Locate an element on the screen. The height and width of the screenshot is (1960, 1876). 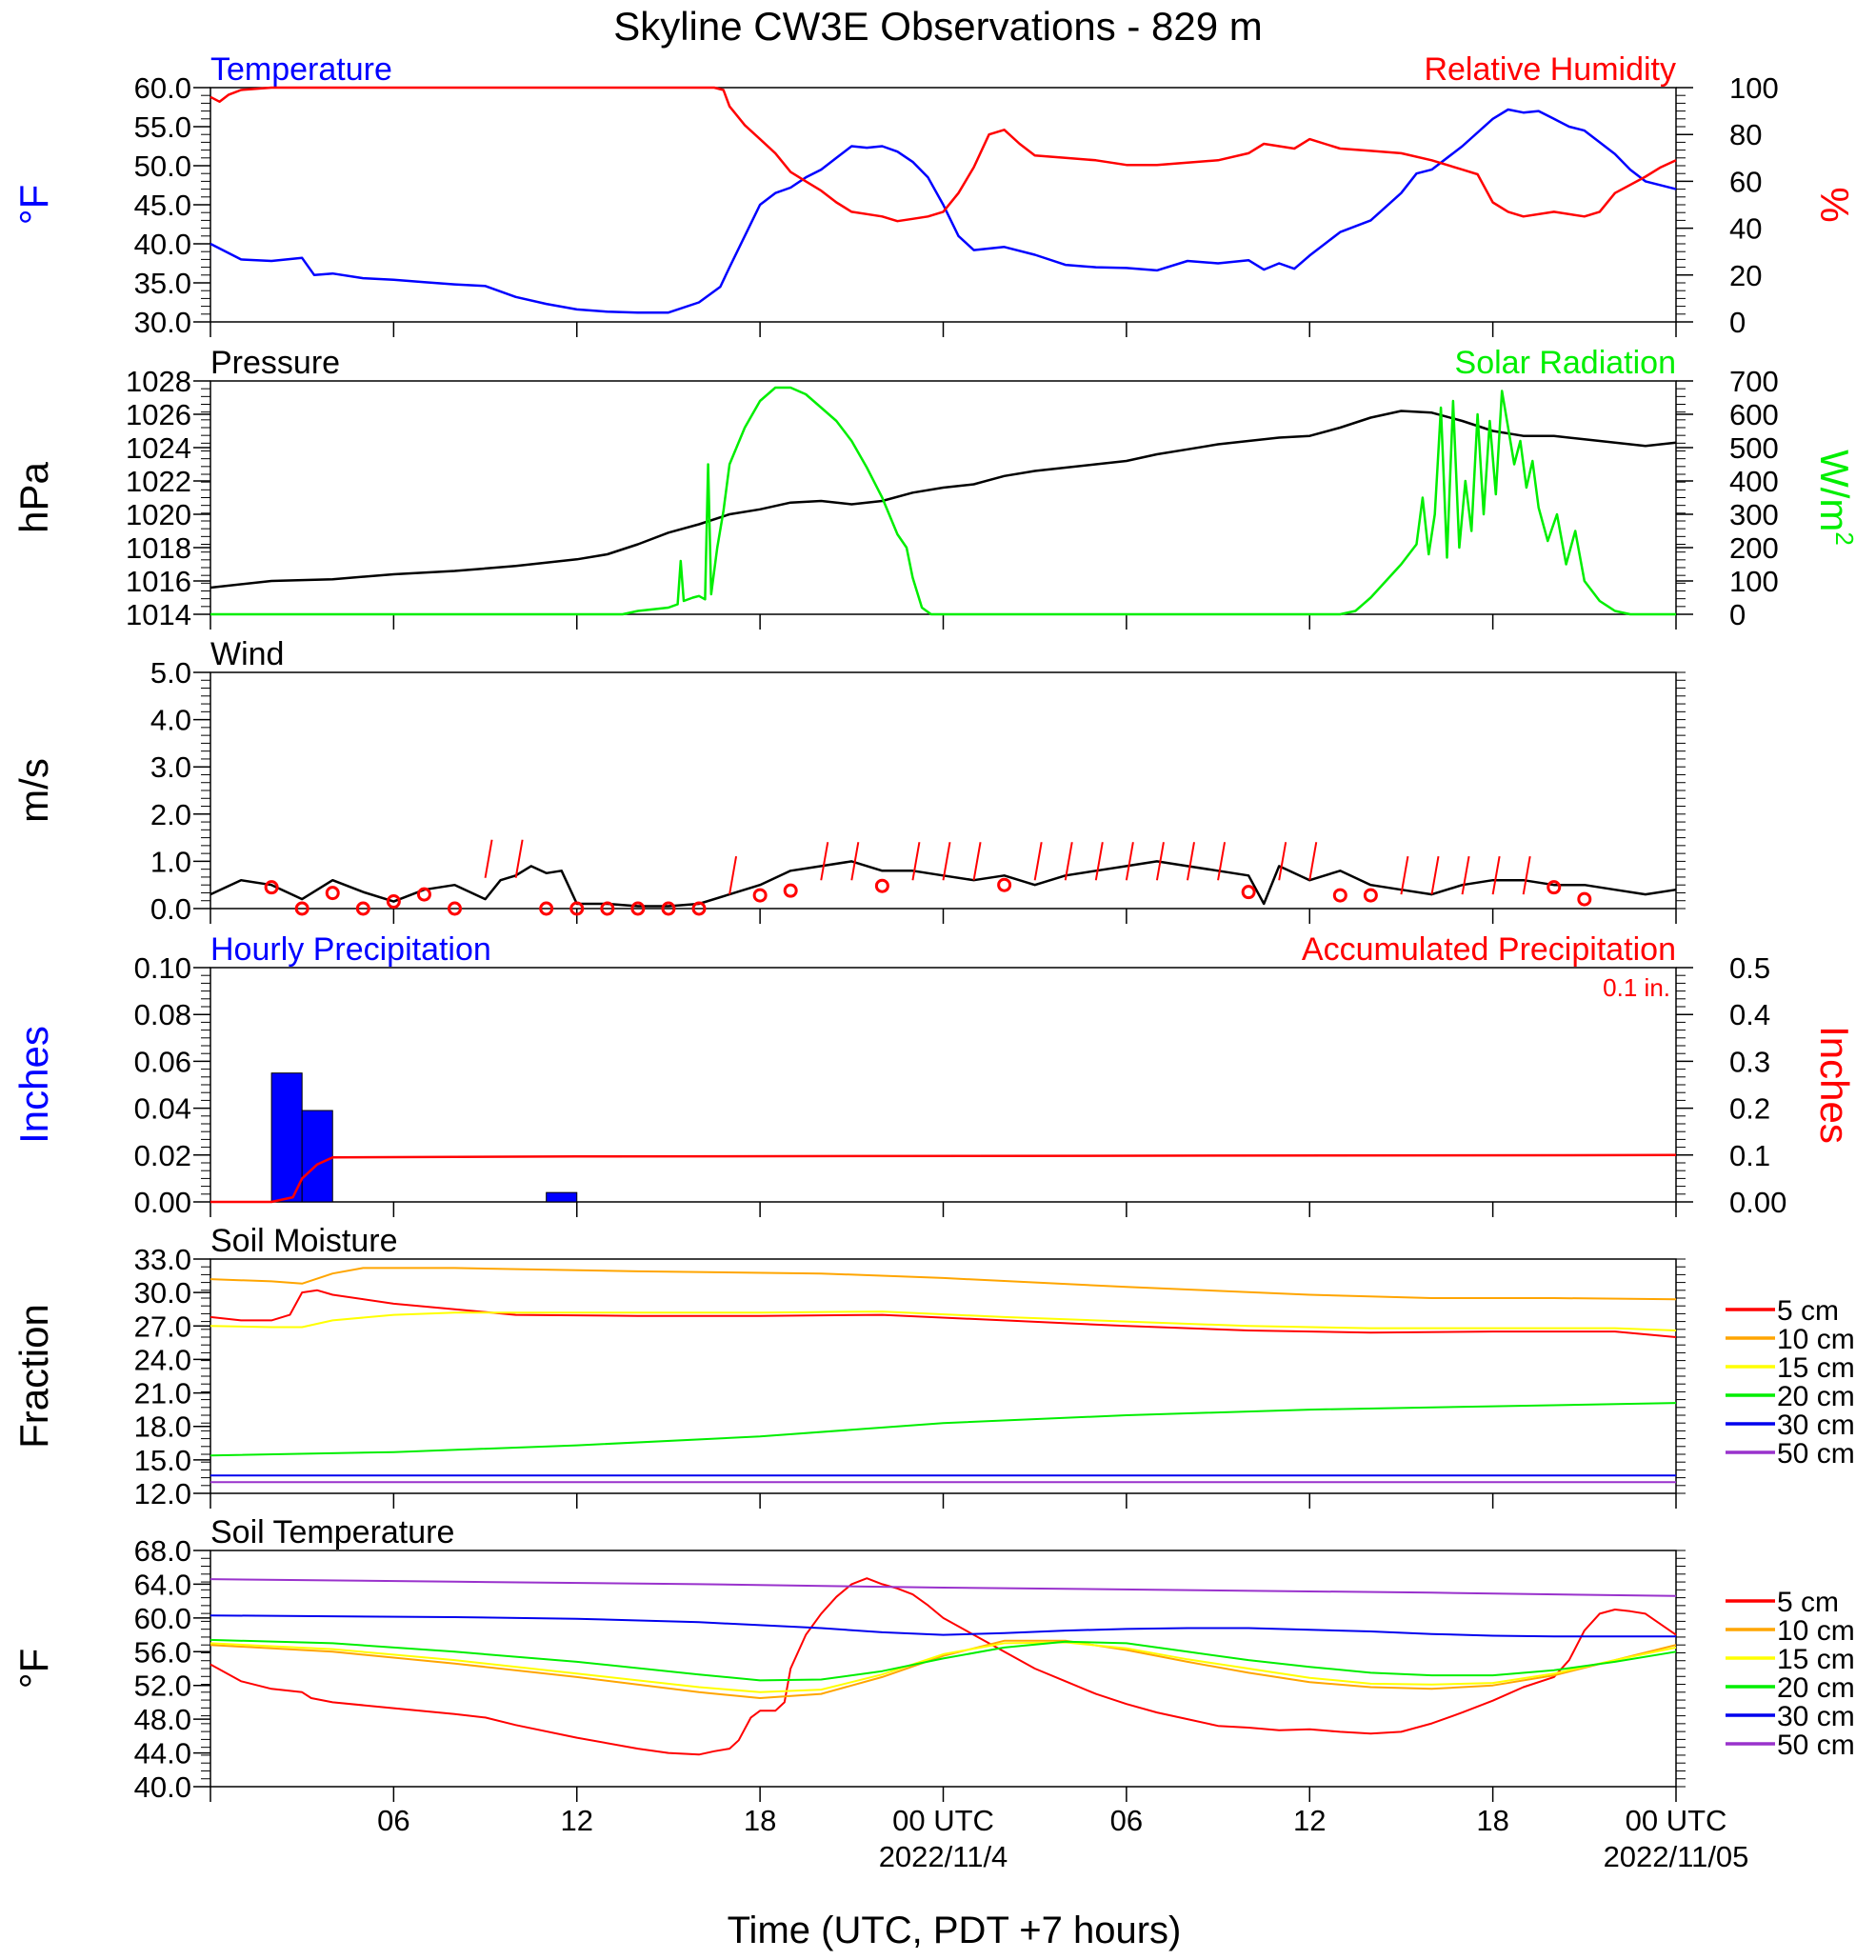
right-tick-label: 300 is located at coordinates (1754, 514).